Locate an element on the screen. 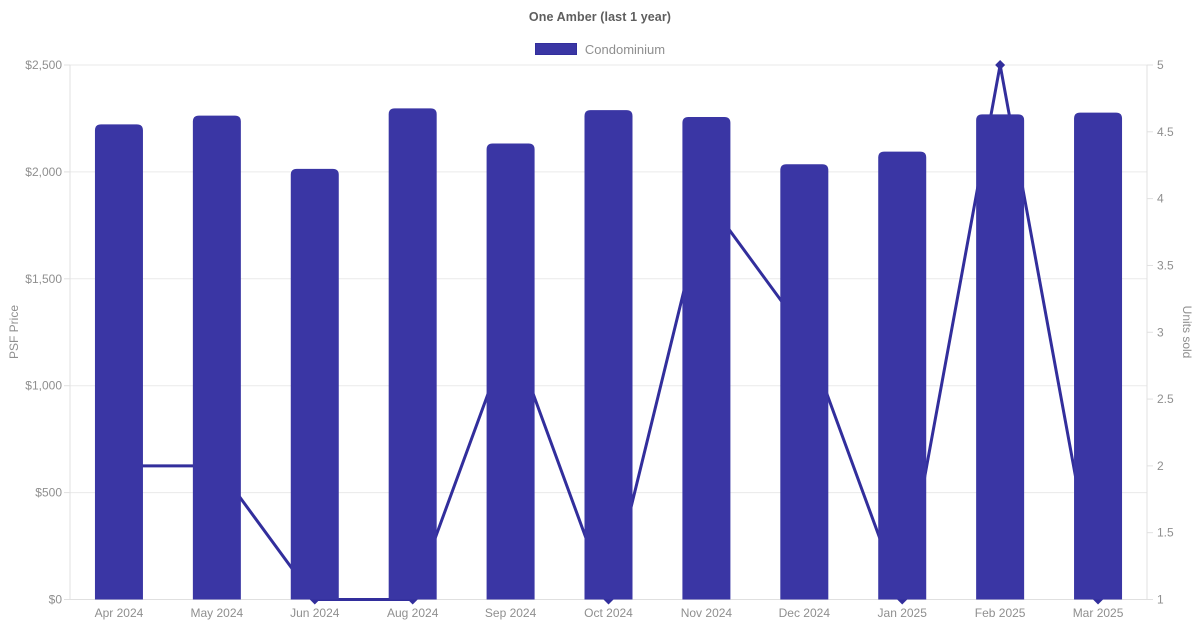 The height and width of the screenshot is (630, 1200). units-sold-point-feb-2025 is located at coordinates (1000, 65).